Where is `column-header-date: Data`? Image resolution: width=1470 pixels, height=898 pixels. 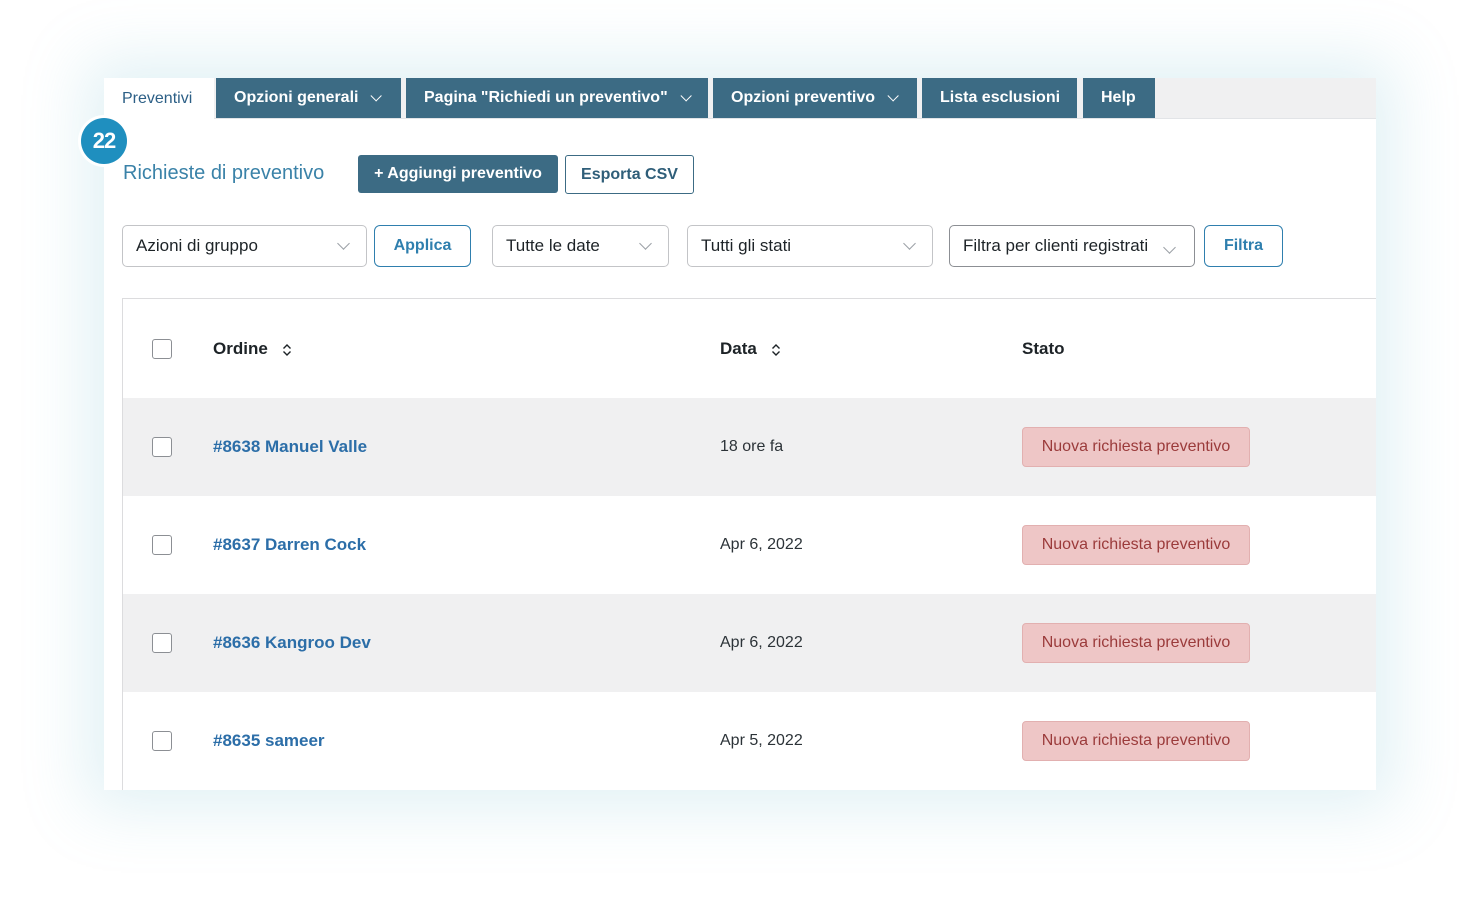 column-header-date: Data is located at coordinates (750, 349).